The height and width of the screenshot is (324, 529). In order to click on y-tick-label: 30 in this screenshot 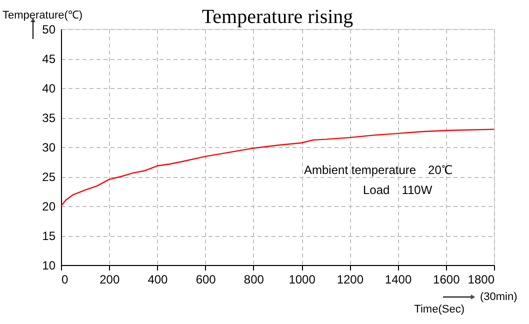, I will do `click(49, 147)`.